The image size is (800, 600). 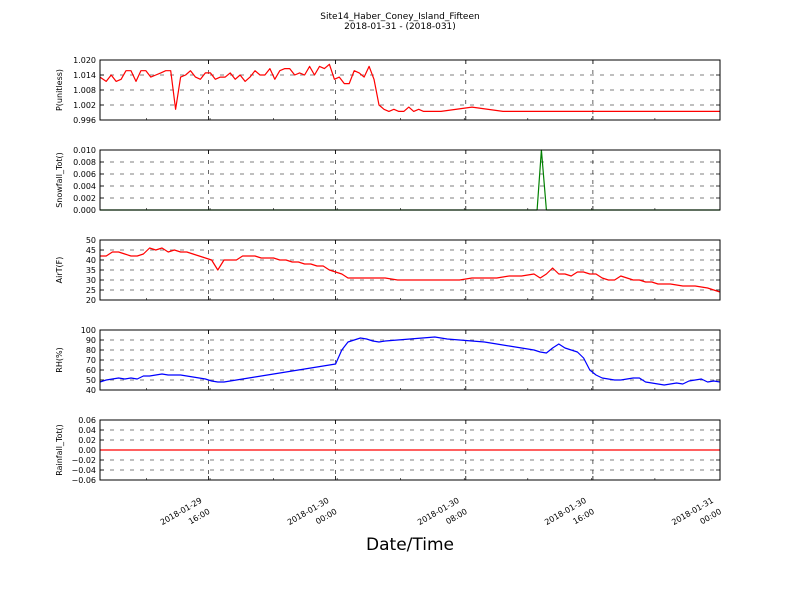 What do you see at coordinates (91, 360) in the screenshot?
I see `y-tick-label: 70` at bounding box center [91, 360].